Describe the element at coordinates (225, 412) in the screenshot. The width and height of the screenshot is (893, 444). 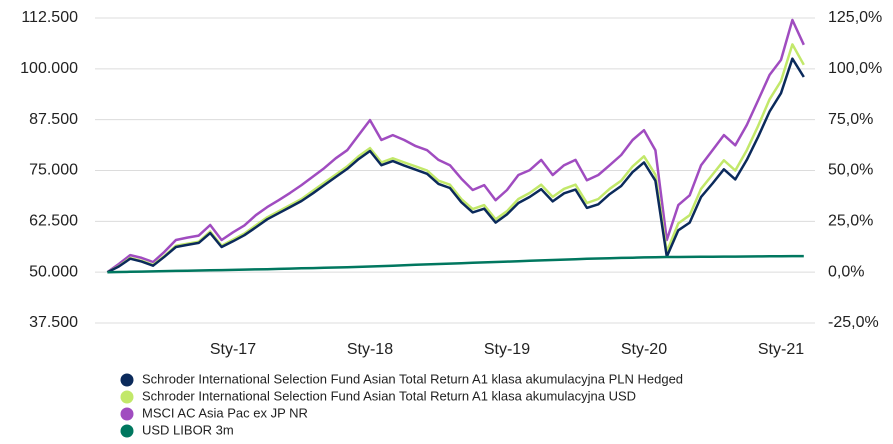
I see `legend-label: MSCI AC Asia Pac ex JP NR` at that location.